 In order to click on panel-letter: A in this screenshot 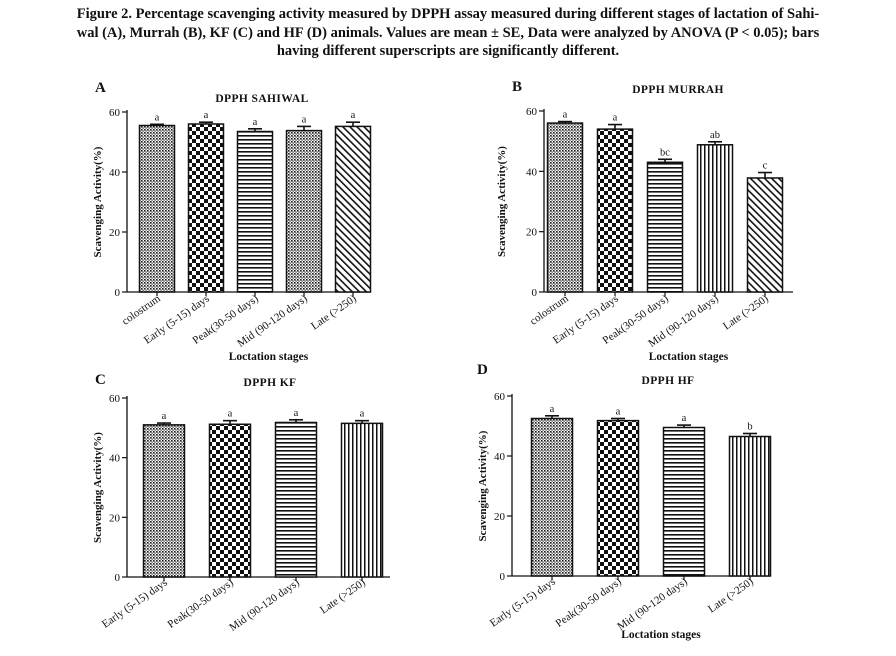, I will do `click(100, 88)`.